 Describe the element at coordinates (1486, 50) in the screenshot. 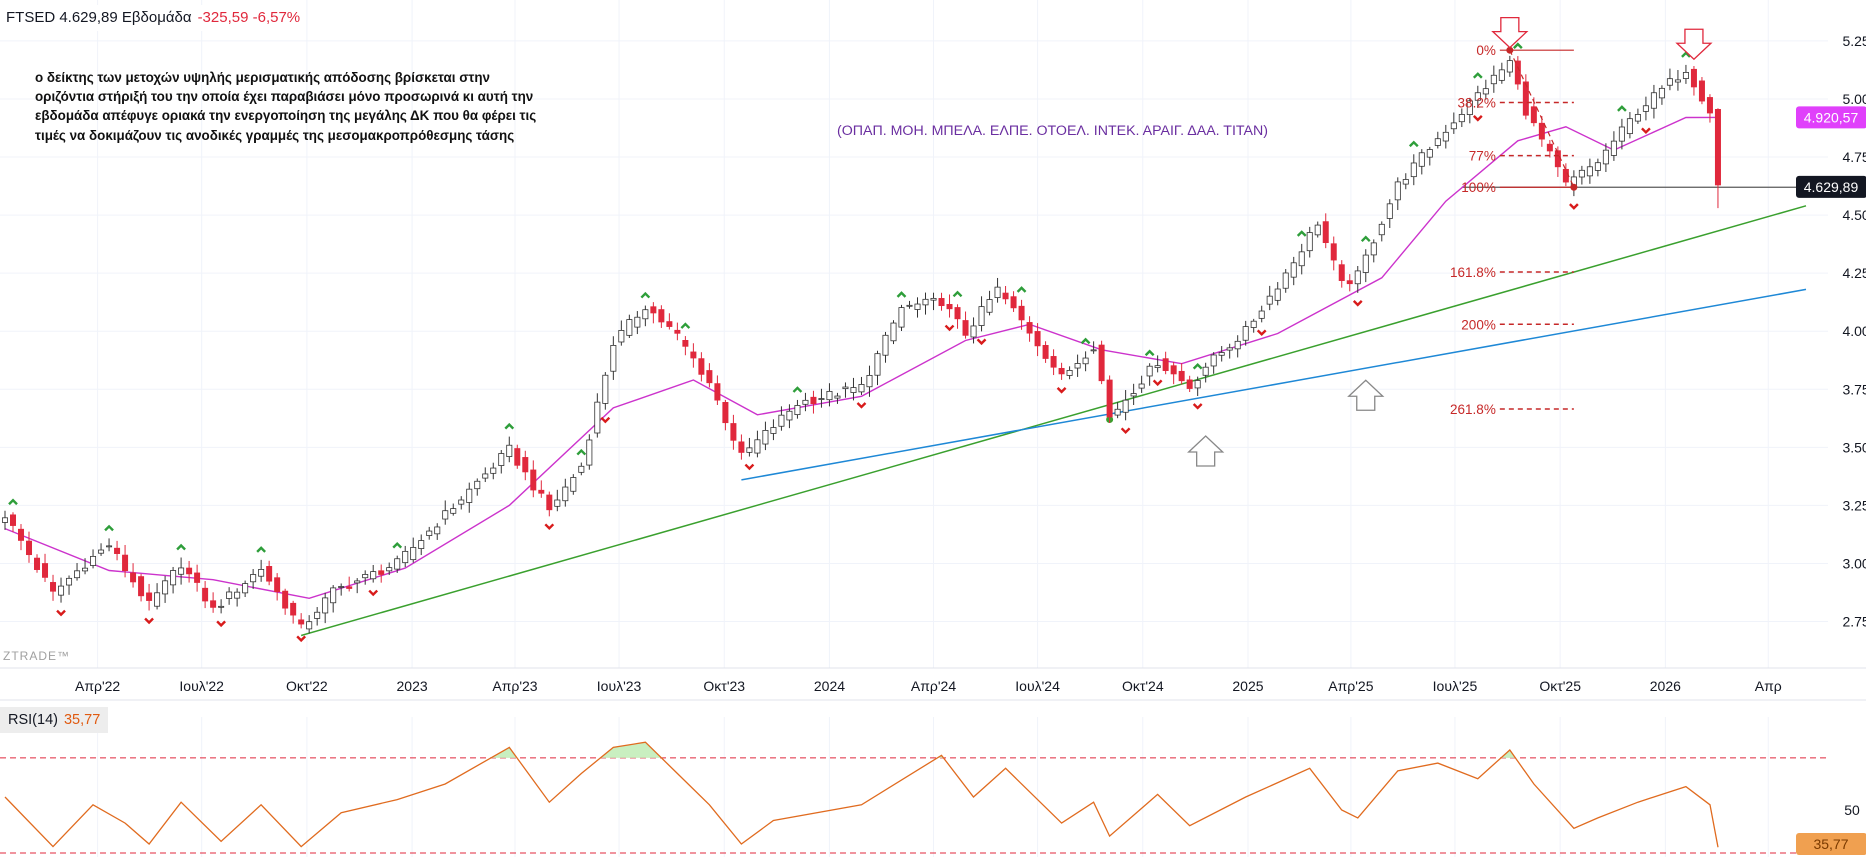

I see `fib-level-label: 0%` at that location.